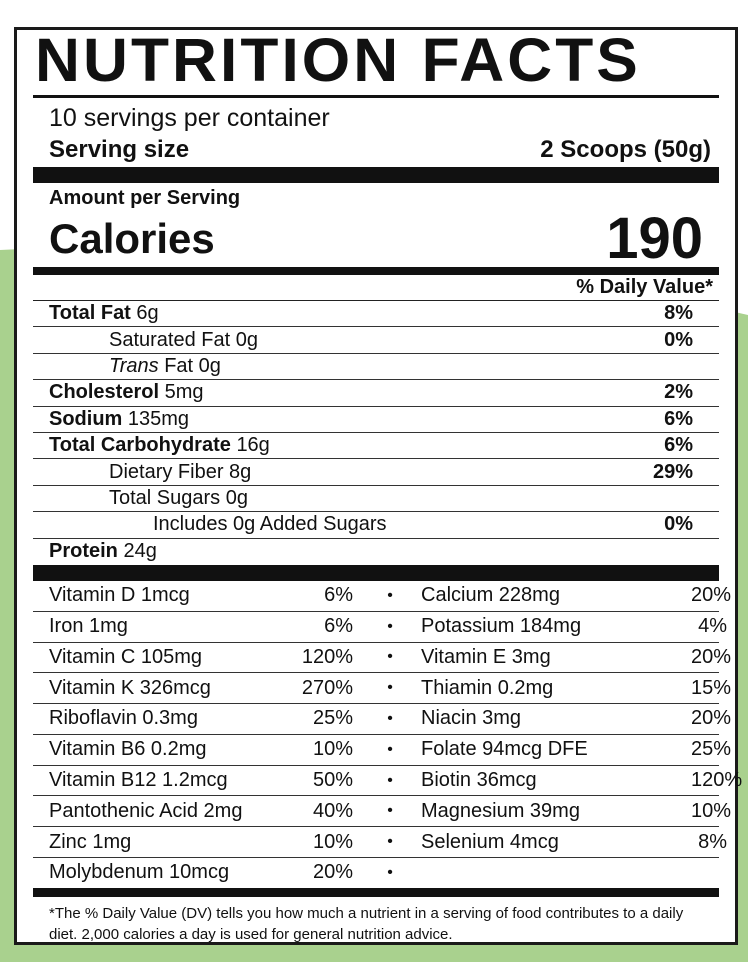 The image size is (748, 962). Describe the element at coordinates (88, 626) in the screenshot. I see `vitamin-name: Iron 1mg` at that location.